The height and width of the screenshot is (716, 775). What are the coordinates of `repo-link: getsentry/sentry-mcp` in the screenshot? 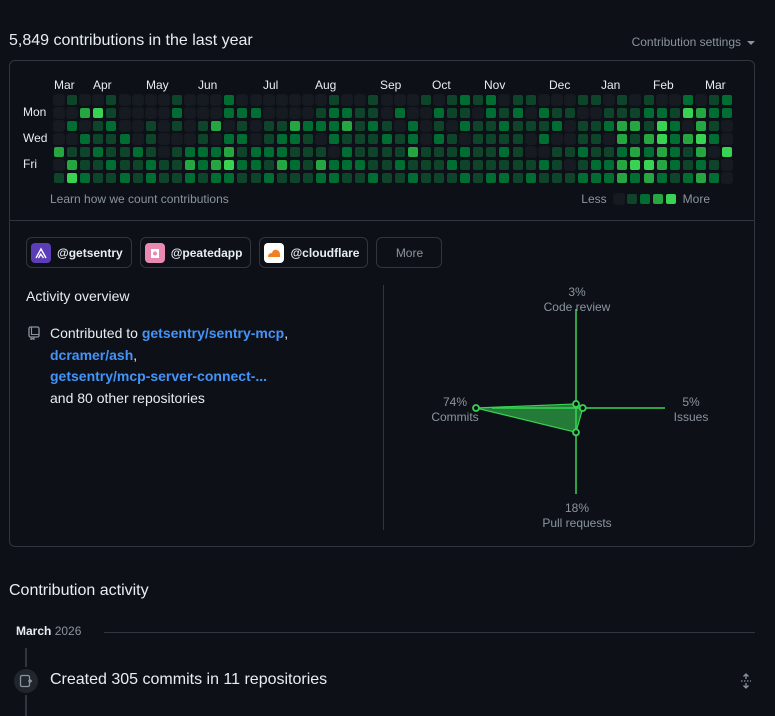 It's located at (213, 333).